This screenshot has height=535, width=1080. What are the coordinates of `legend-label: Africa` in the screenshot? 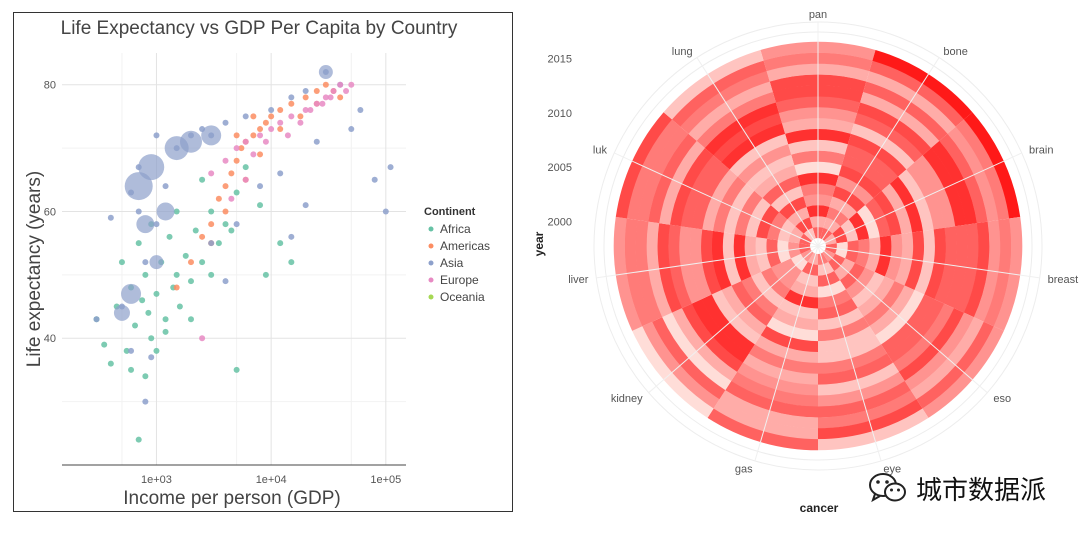 It's located at (455, 229).